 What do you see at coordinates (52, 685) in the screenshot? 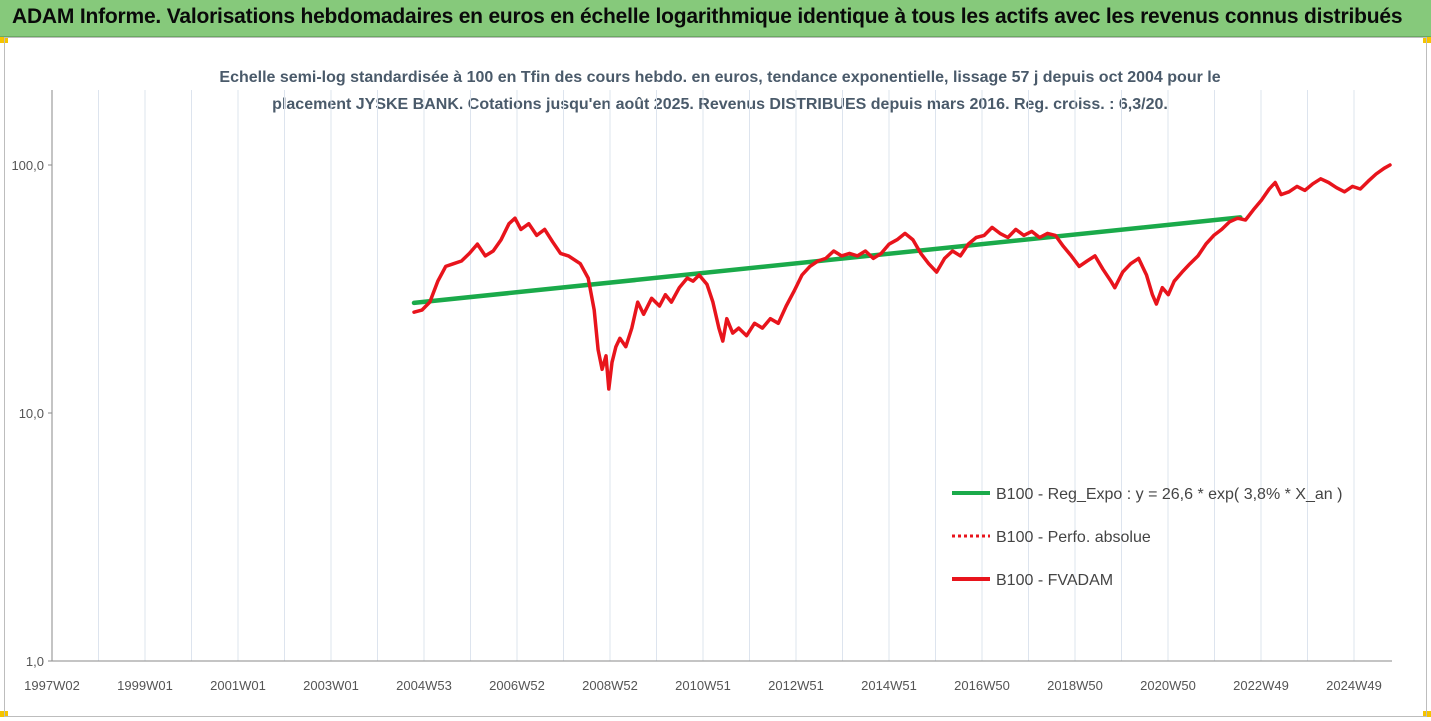
I see `x-tick-label: 1997W02` at bounding box center [52, 685].